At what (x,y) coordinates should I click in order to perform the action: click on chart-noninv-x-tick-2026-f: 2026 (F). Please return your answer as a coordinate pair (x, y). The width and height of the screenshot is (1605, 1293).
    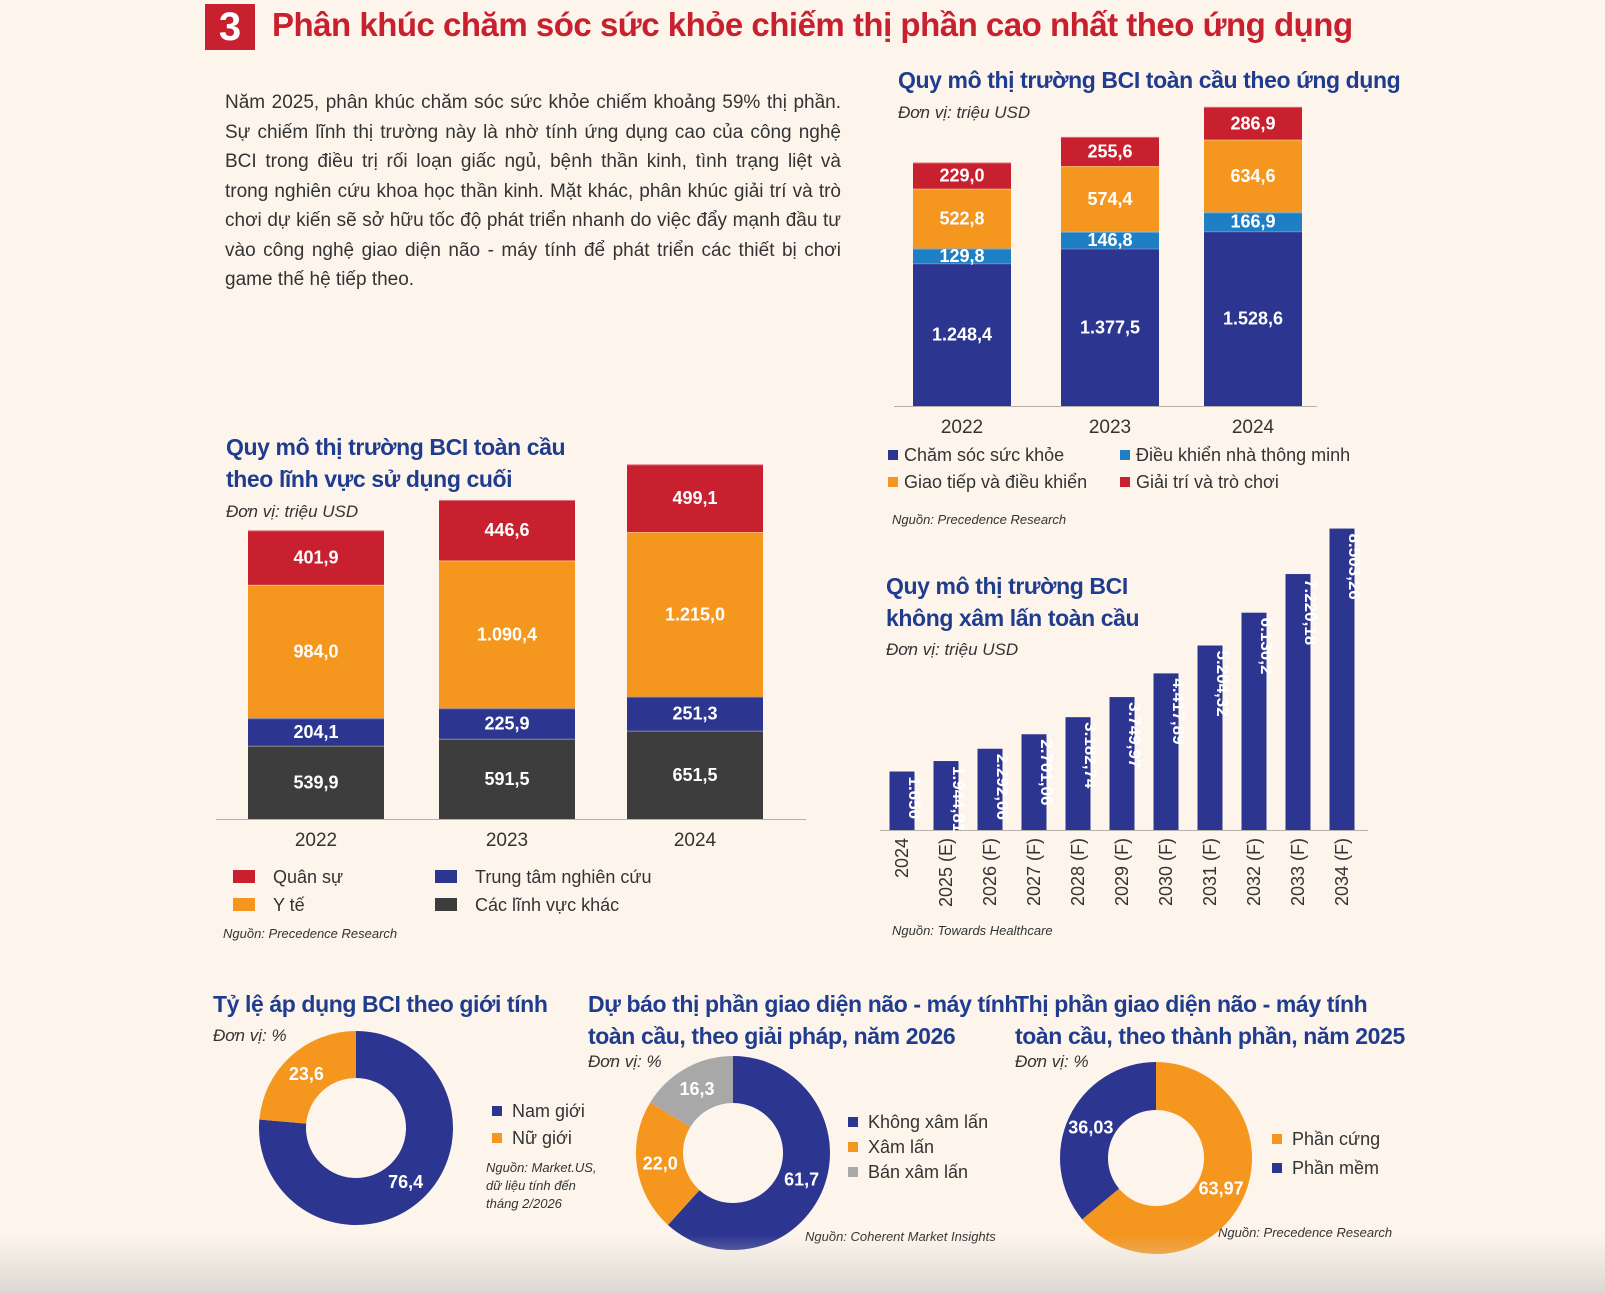
    Looking at the image, I should click on (990, 872).